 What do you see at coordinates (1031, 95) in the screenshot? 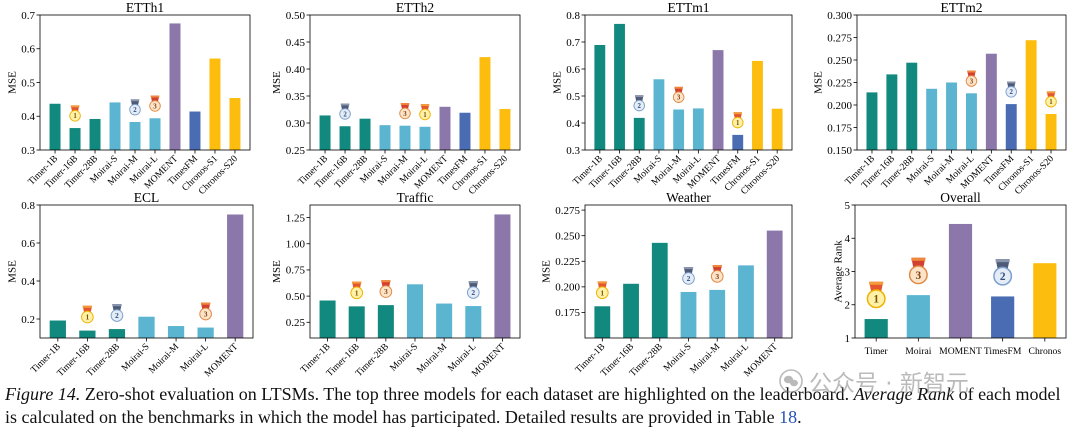
I see `bar-chronos-s1` at bounding box center [1031, 95].